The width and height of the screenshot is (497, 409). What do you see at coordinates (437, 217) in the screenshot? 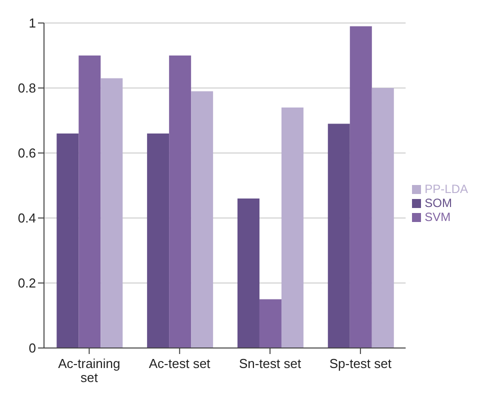
I see `legend-label: SVM` at bounding box center [437, 217].